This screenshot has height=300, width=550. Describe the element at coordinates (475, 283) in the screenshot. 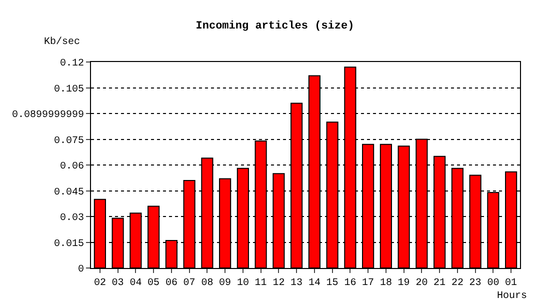

I see `x-tick-label: 23` at that location.